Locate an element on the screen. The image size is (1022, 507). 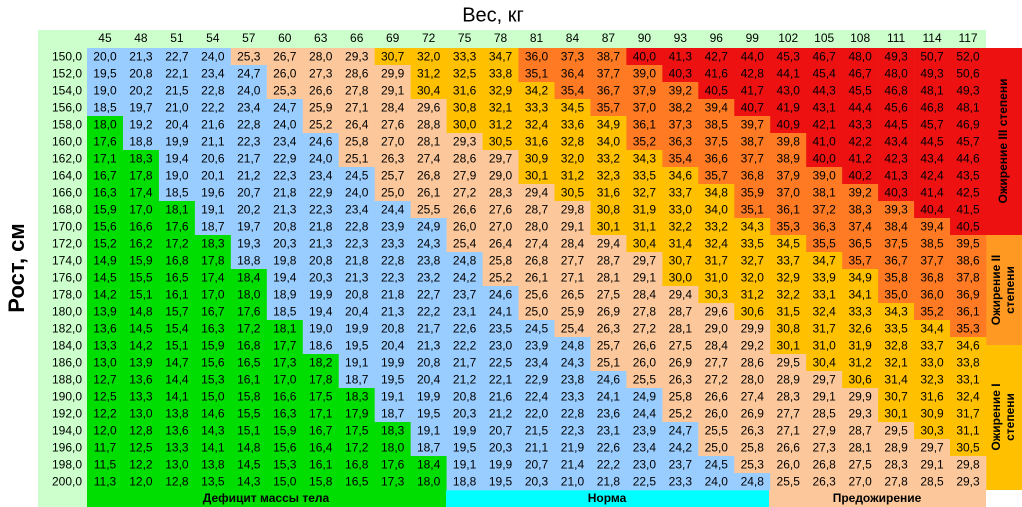
bmi-value: 28,3 is located at coordinates (789, 397).